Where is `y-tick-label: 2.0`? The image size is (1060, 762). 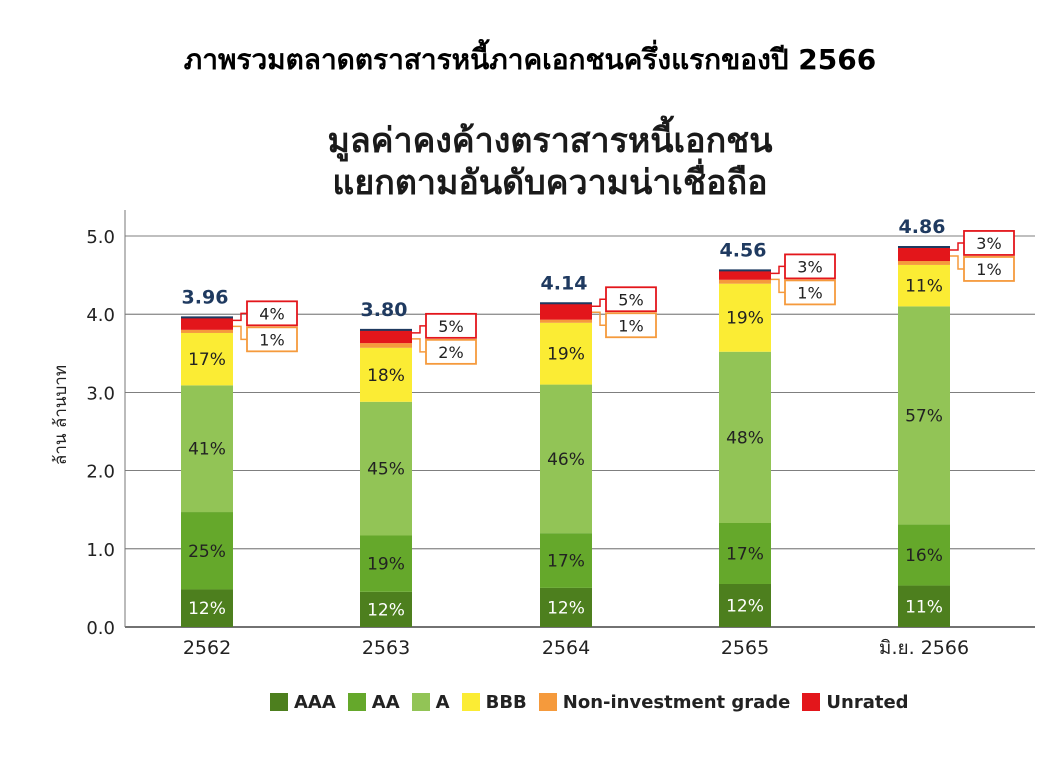 y-tick-label: 2.0 is located at coordinates (100, 472).